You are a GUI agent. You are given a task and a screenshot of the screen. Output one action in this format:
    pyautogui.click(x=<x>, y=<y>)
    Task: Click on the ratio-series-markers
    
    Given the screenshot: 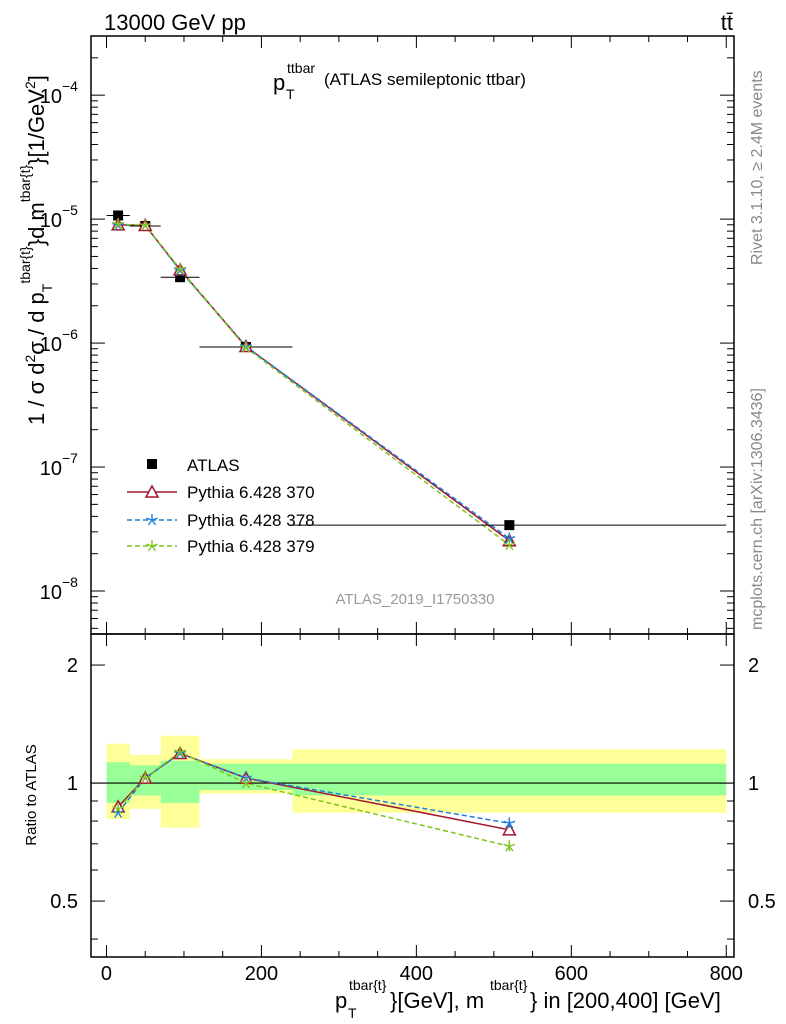 What is the action you would take?
    pyautogui.click(x=313, y=798)
    